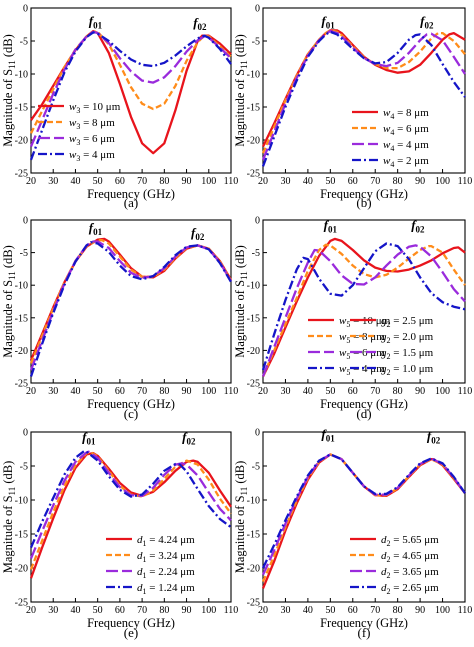 Image resolution: width=474 pixels, height=647 pixels. Describe the element at coordinates (203, 27) in the screenshot. I see `resonance-label-index: 02` at that location.